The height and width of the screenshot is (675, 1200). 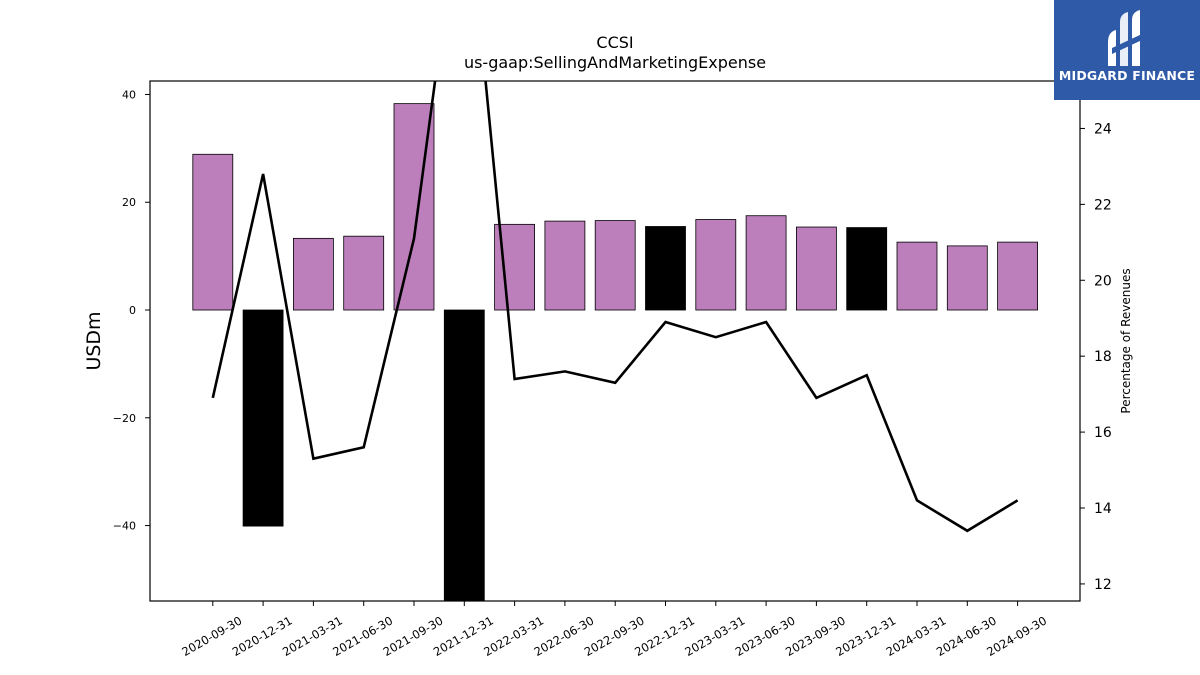 I want to click on midgard-finance-logo: MIDGARD FINANCE, so click(x=1127, y=50).